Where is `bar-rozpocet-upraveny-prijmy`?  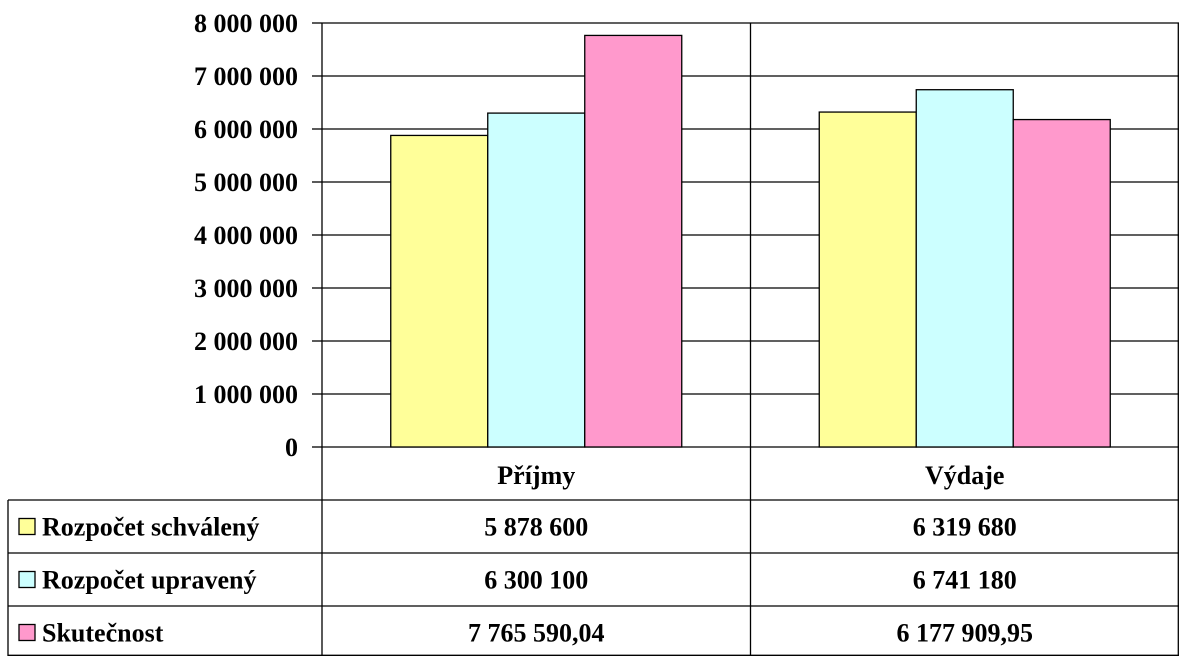 bar-rozpocet-upraveny-prijmy is located at coordinates (536, 280).